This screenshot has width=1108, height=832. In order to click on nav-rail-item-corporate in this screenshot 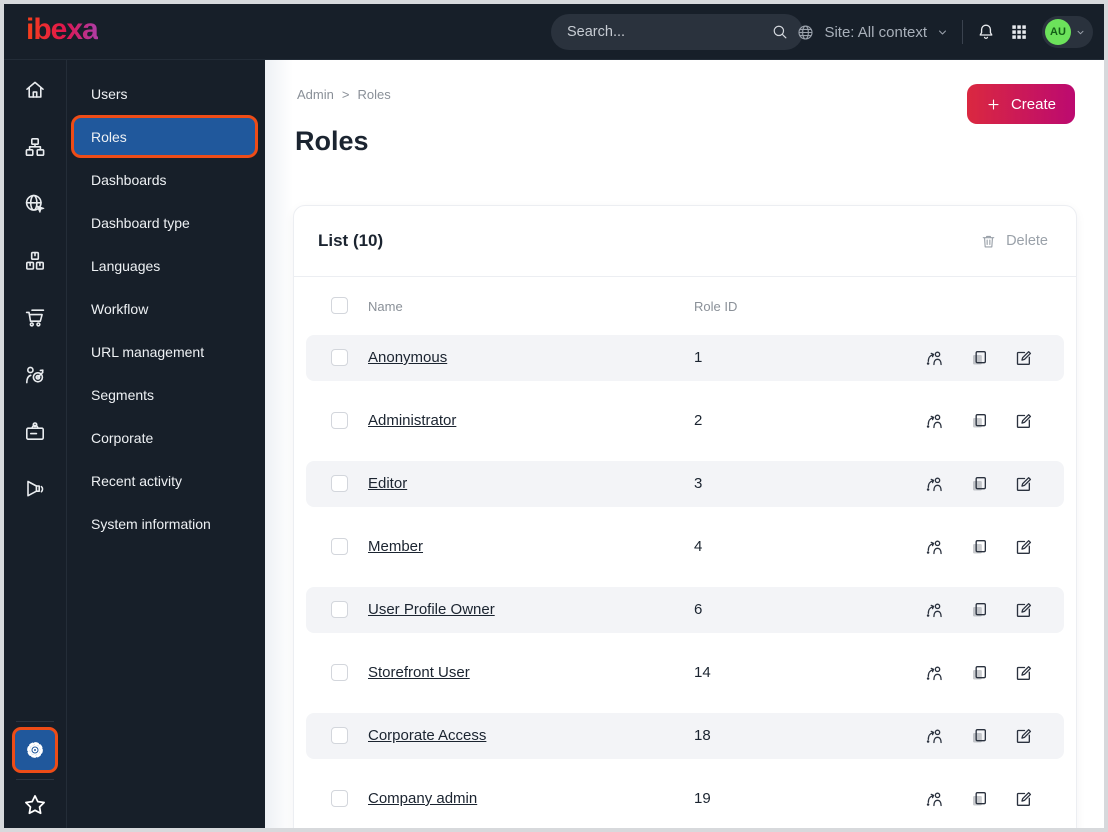, I will do `click(35, 432)`.